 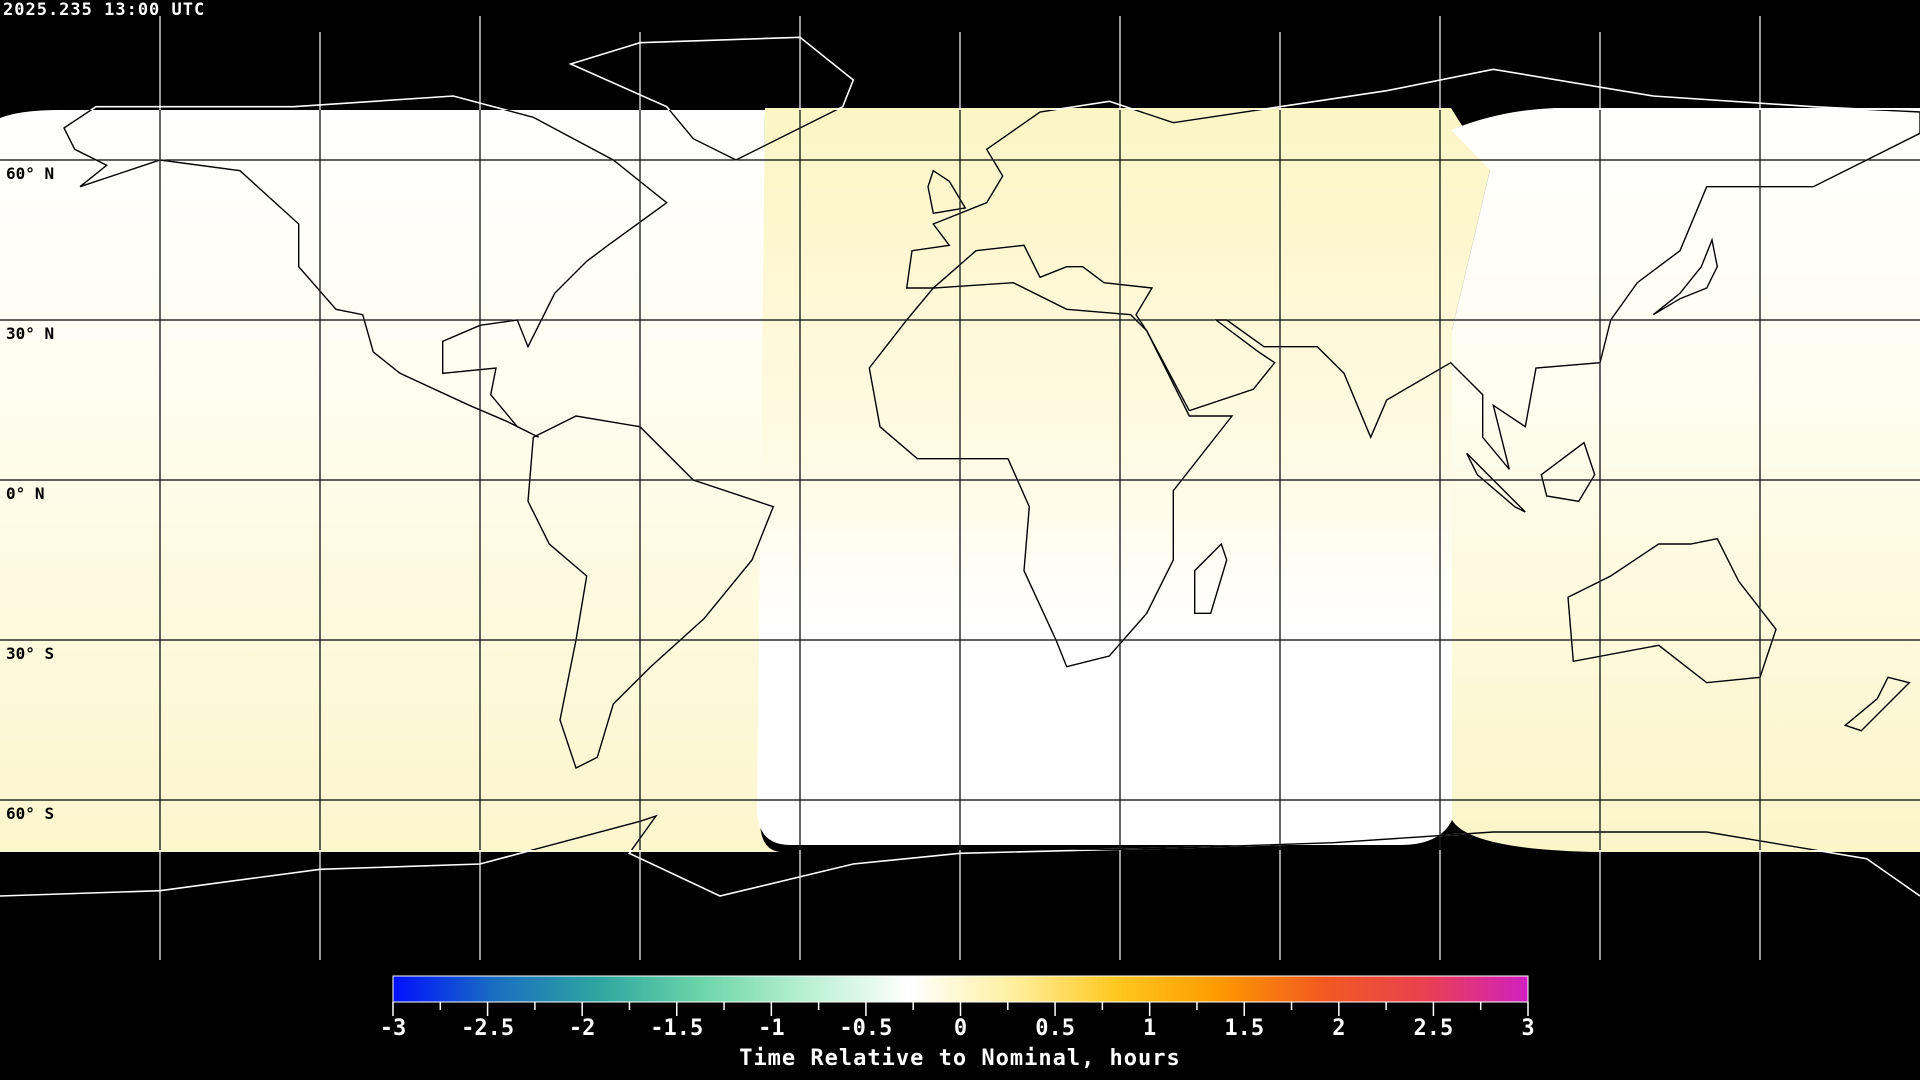 I want to click on colorbar-tick-label: -1, so click(x=771, y=1028).